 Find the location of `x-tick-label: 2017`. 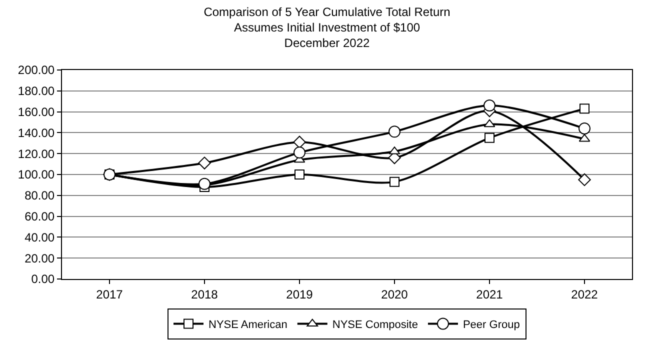

x-tick-label: 2017 is located at coordinates (110, 294).